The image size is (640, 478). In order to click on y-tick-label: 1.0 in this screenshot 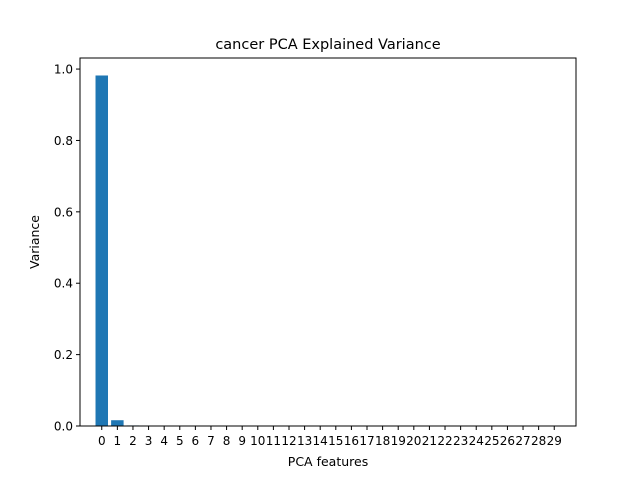, I will do `click(63, 70)`.